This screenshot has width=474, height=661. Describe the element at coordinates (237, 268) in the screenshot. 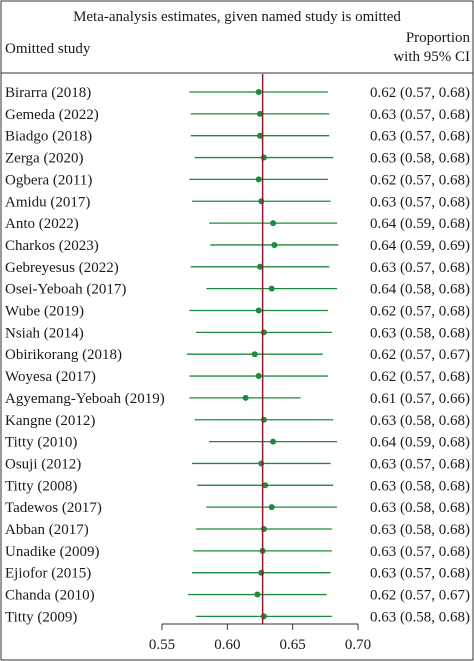

I see `study-row: Gebreyesus (2022) 0.63 (0.57, 0.68)` at that location.